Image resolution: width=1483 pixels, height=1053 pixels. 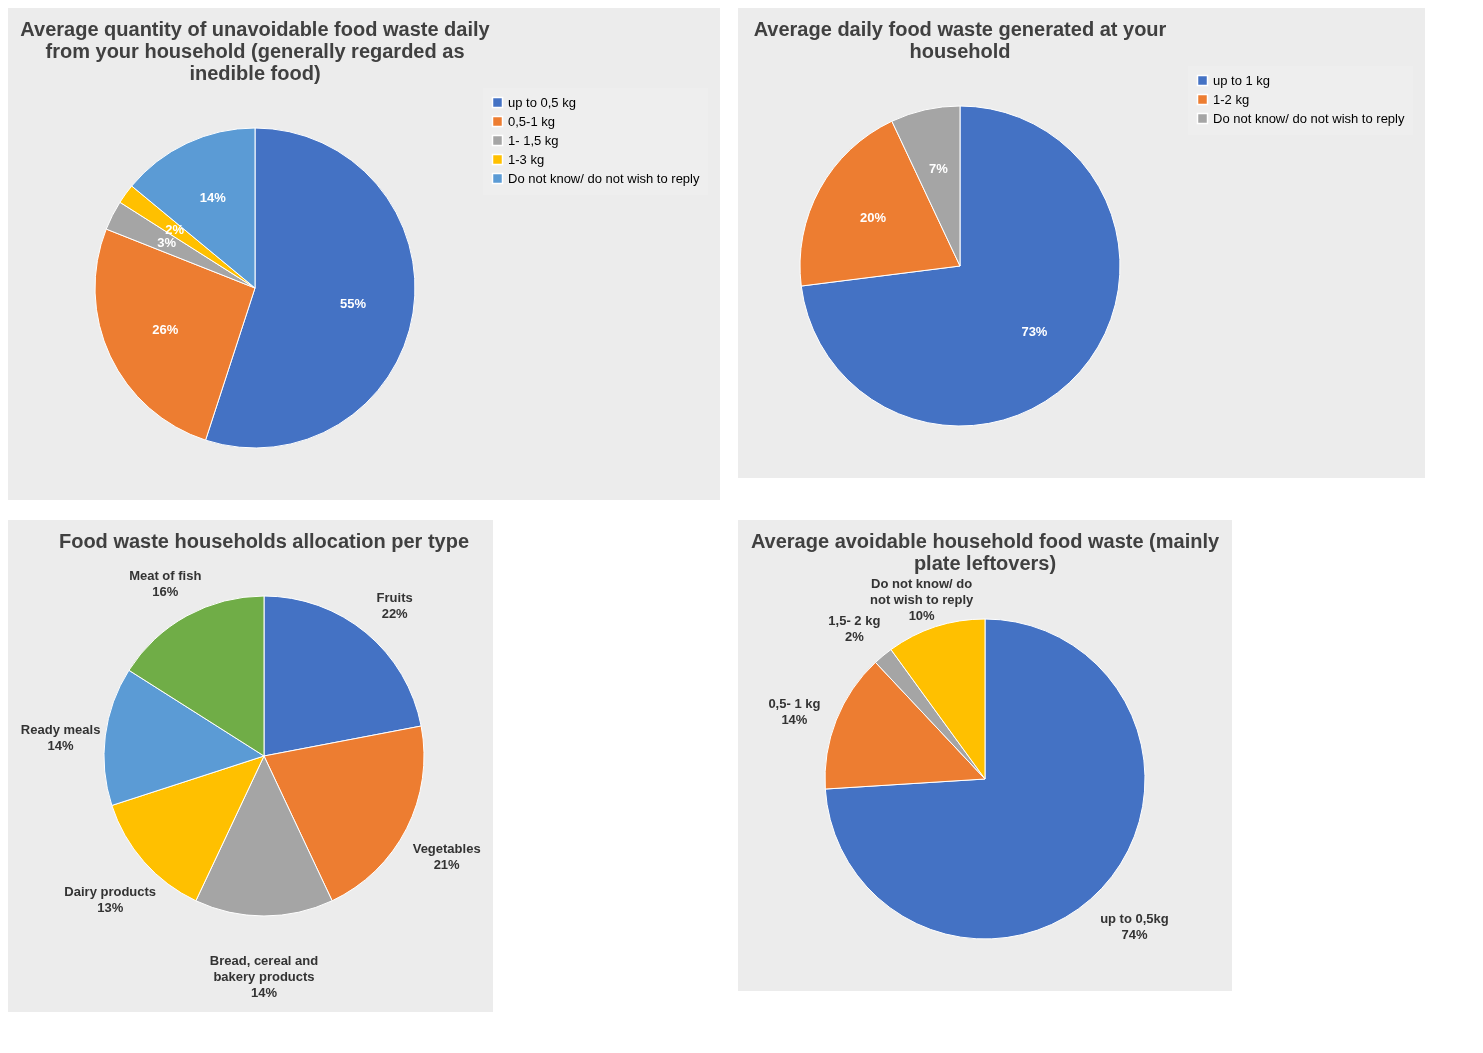 What do you see at coordinates (960, 266) in the screenshot?
I see `pie-slice` at bounding box center [960, 266].